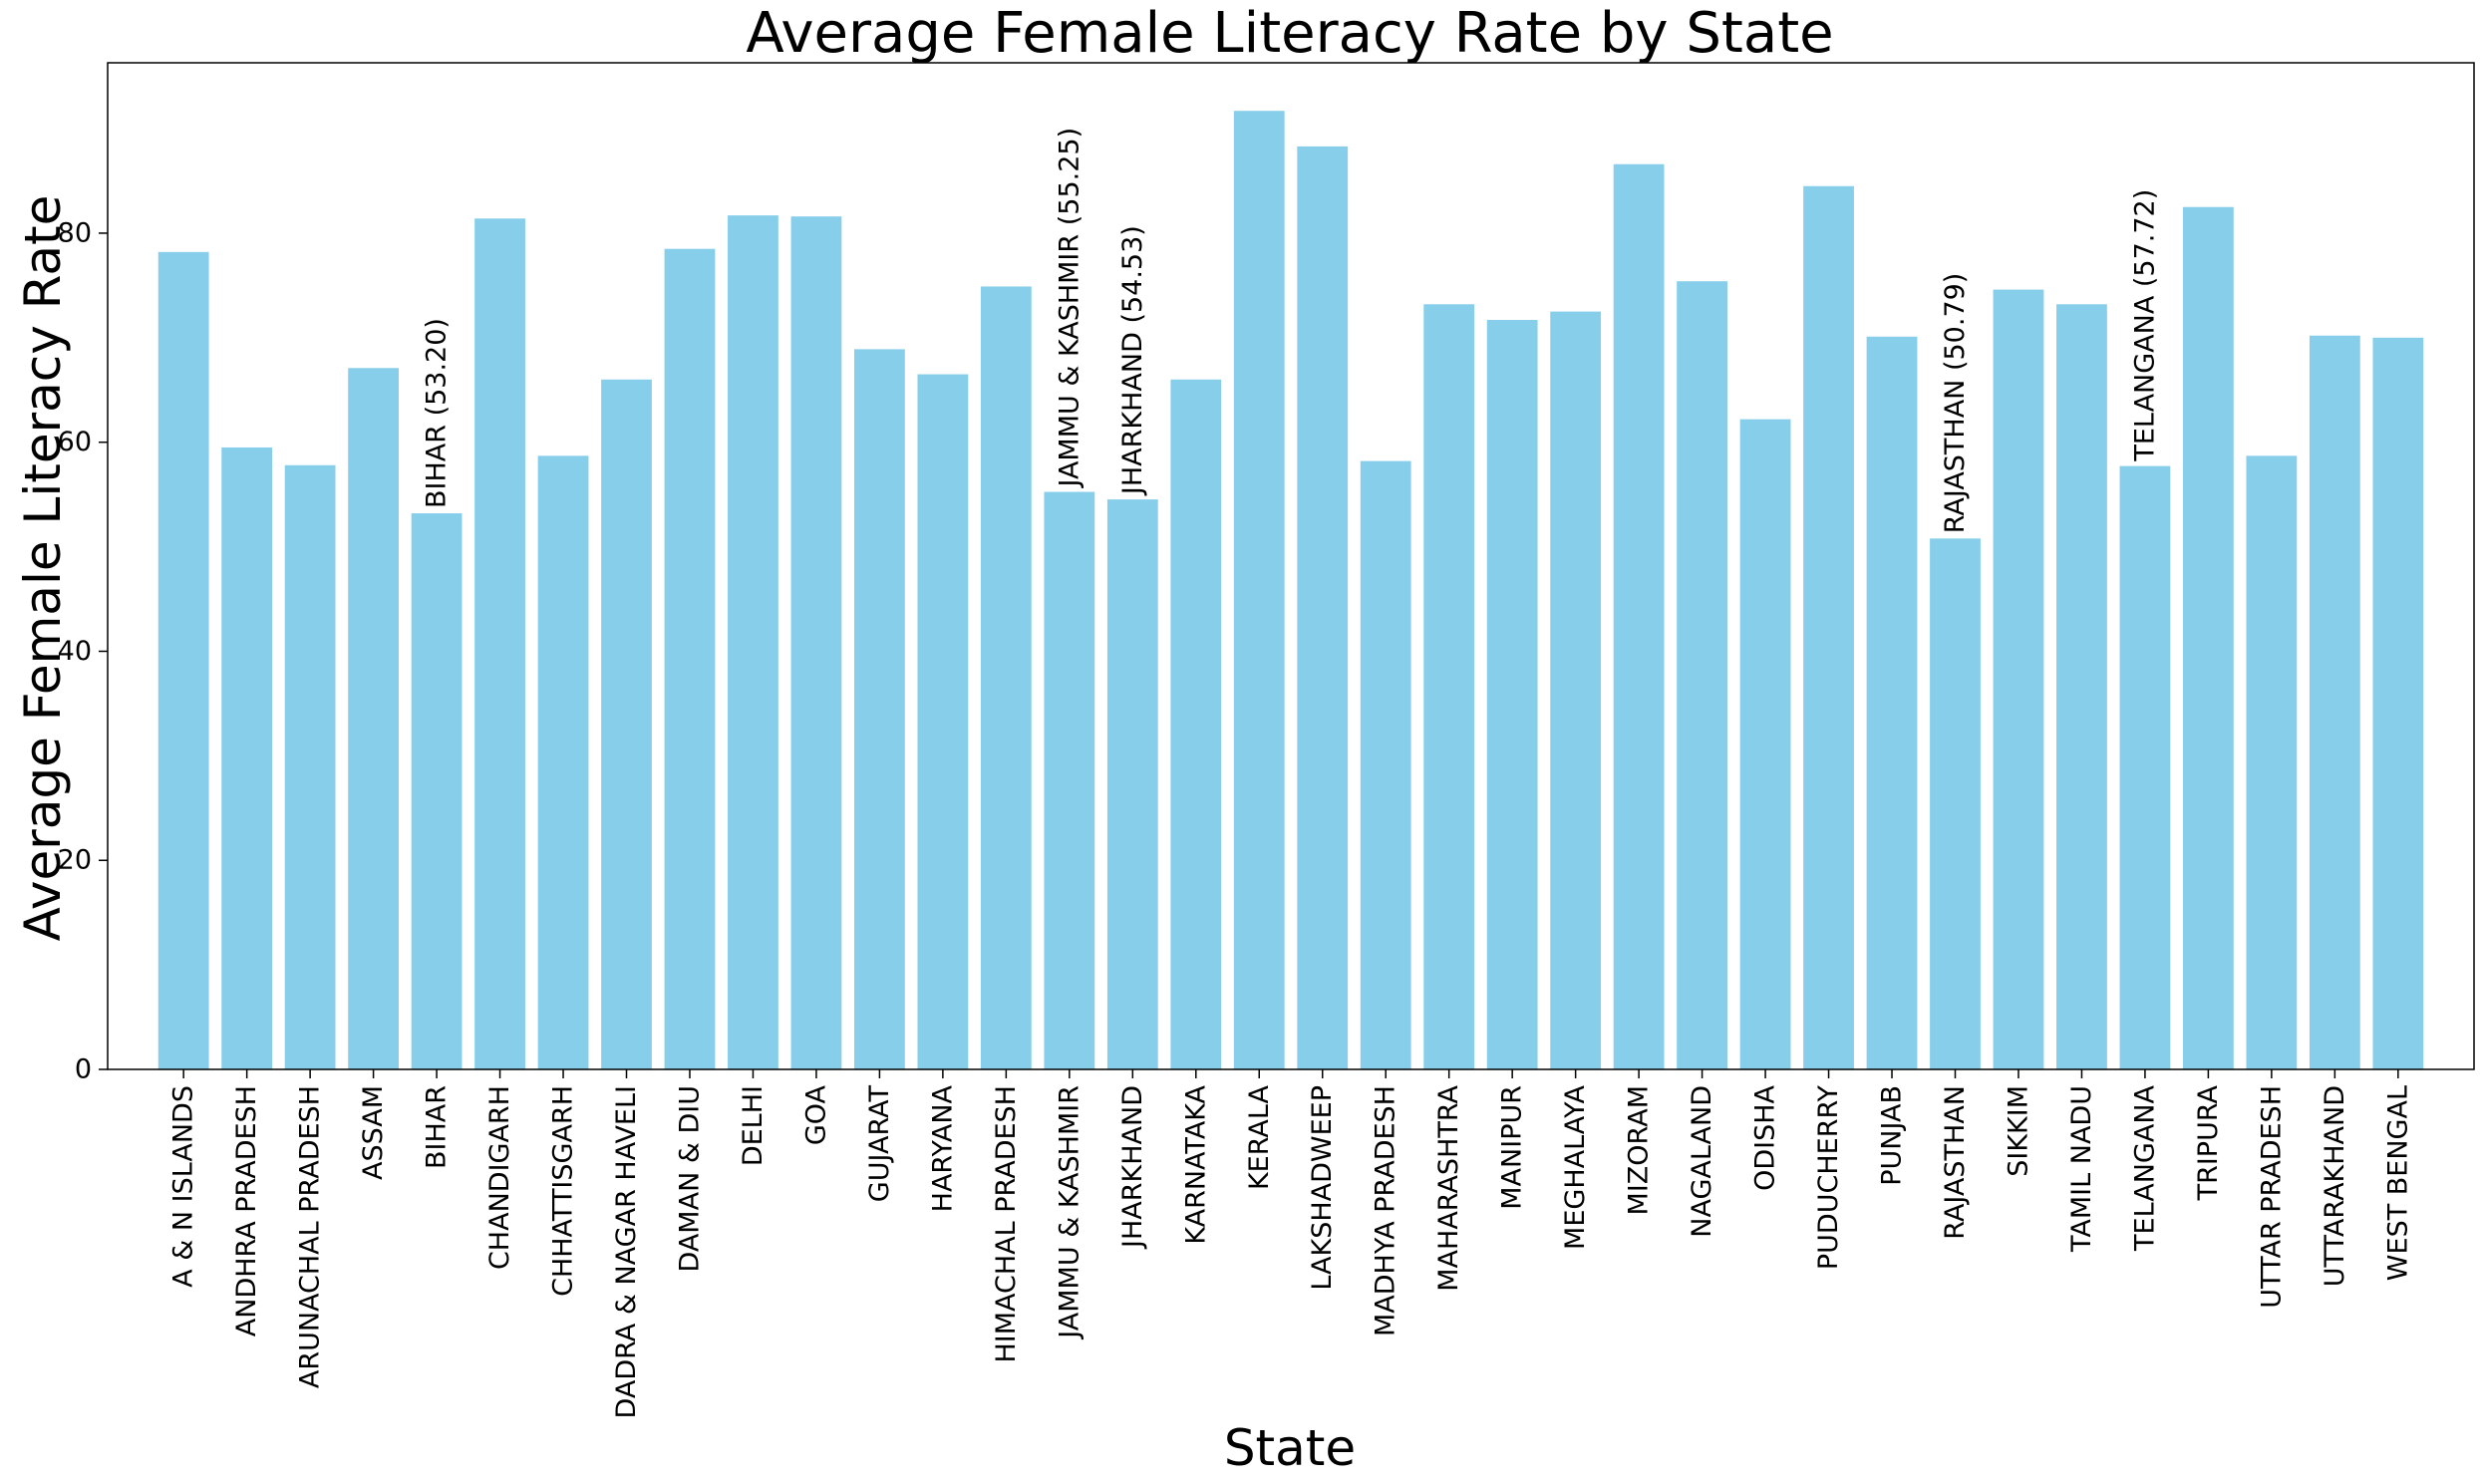  I want to click on x-tick-label: WEST BENGAL, so click(2398, 1183).